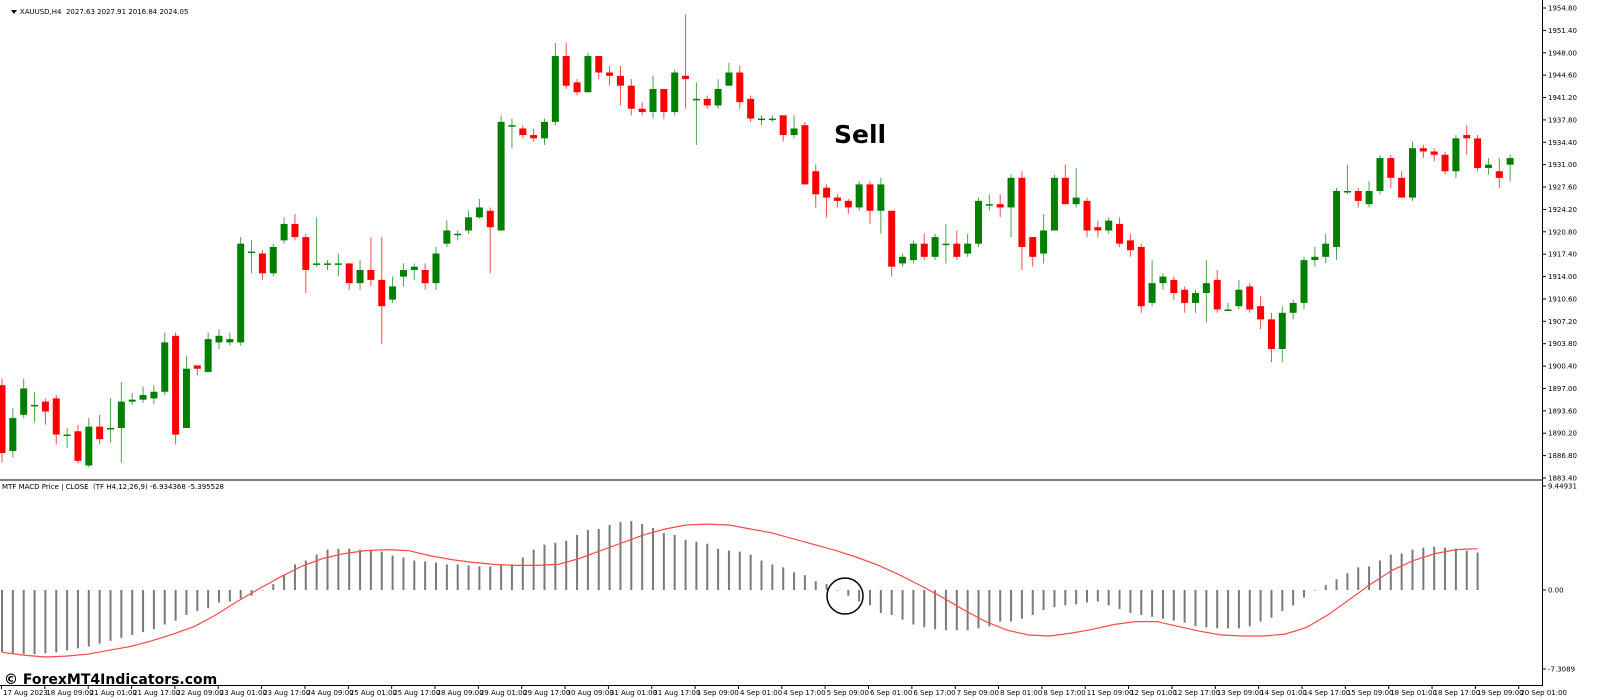  I want to click on price-tick-label: 1931.00, so click(1562, 165).